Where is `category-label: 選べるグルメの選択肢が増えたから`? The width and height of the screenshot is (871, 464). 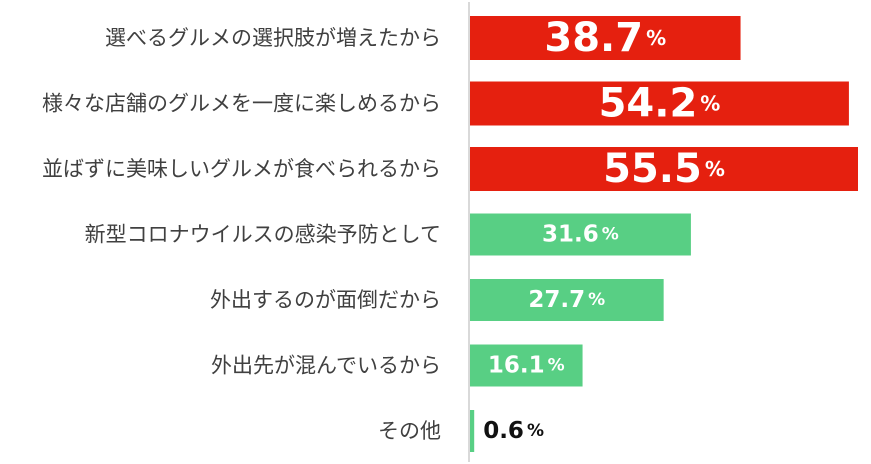 category-label: 選べるグルメの選択肢が増えたから is located at coordinates (273, 38).